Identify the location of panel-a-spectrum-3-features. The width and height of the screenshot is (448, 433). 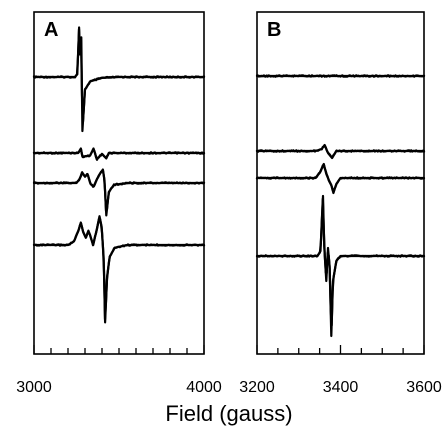
(119, 192).